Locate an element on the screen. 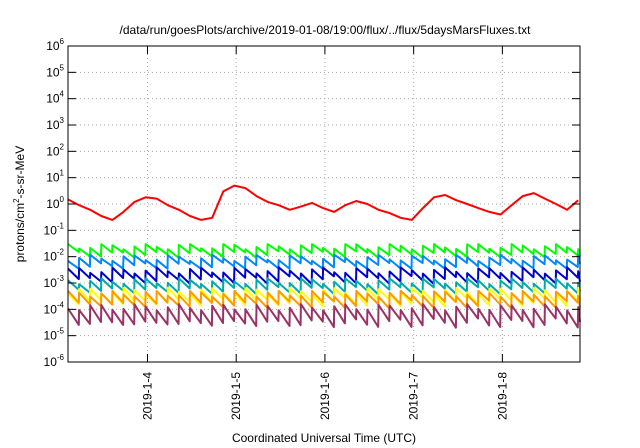 This screenshot has height=448, width=640. y-tick-label: 10⁻³ is located at coordinates (54, 282).